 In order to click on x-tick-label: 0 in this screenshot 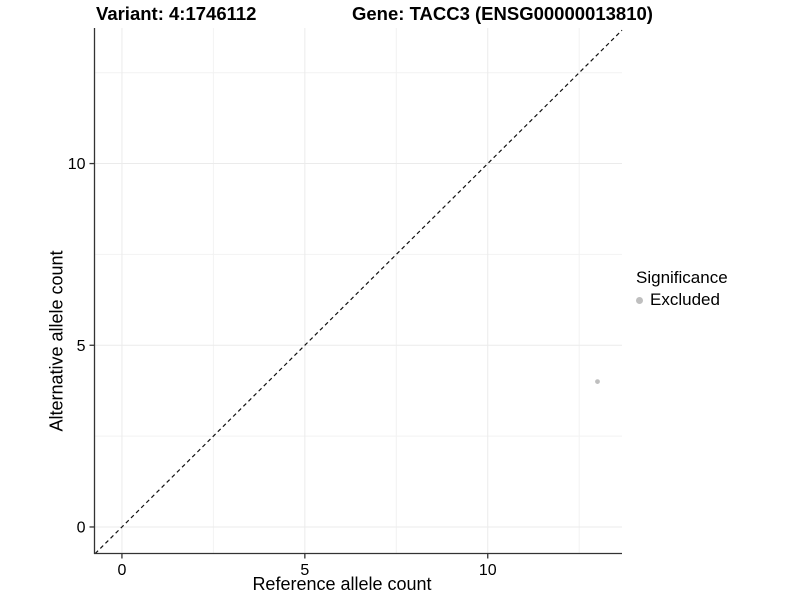, I will do `click(121, 570)`.